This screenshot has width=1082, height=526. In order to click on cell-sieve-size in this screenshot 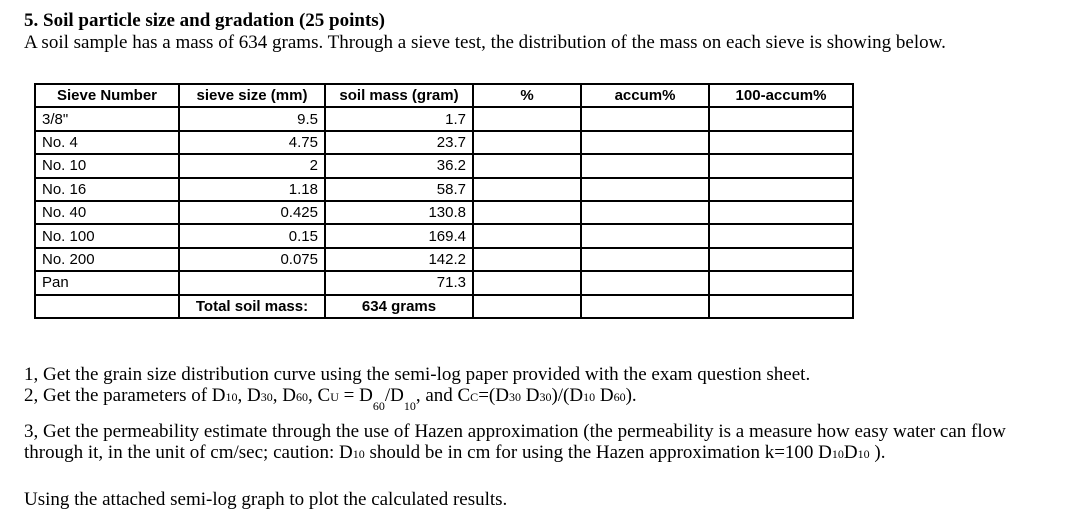, I will do `click(252, 283)`.